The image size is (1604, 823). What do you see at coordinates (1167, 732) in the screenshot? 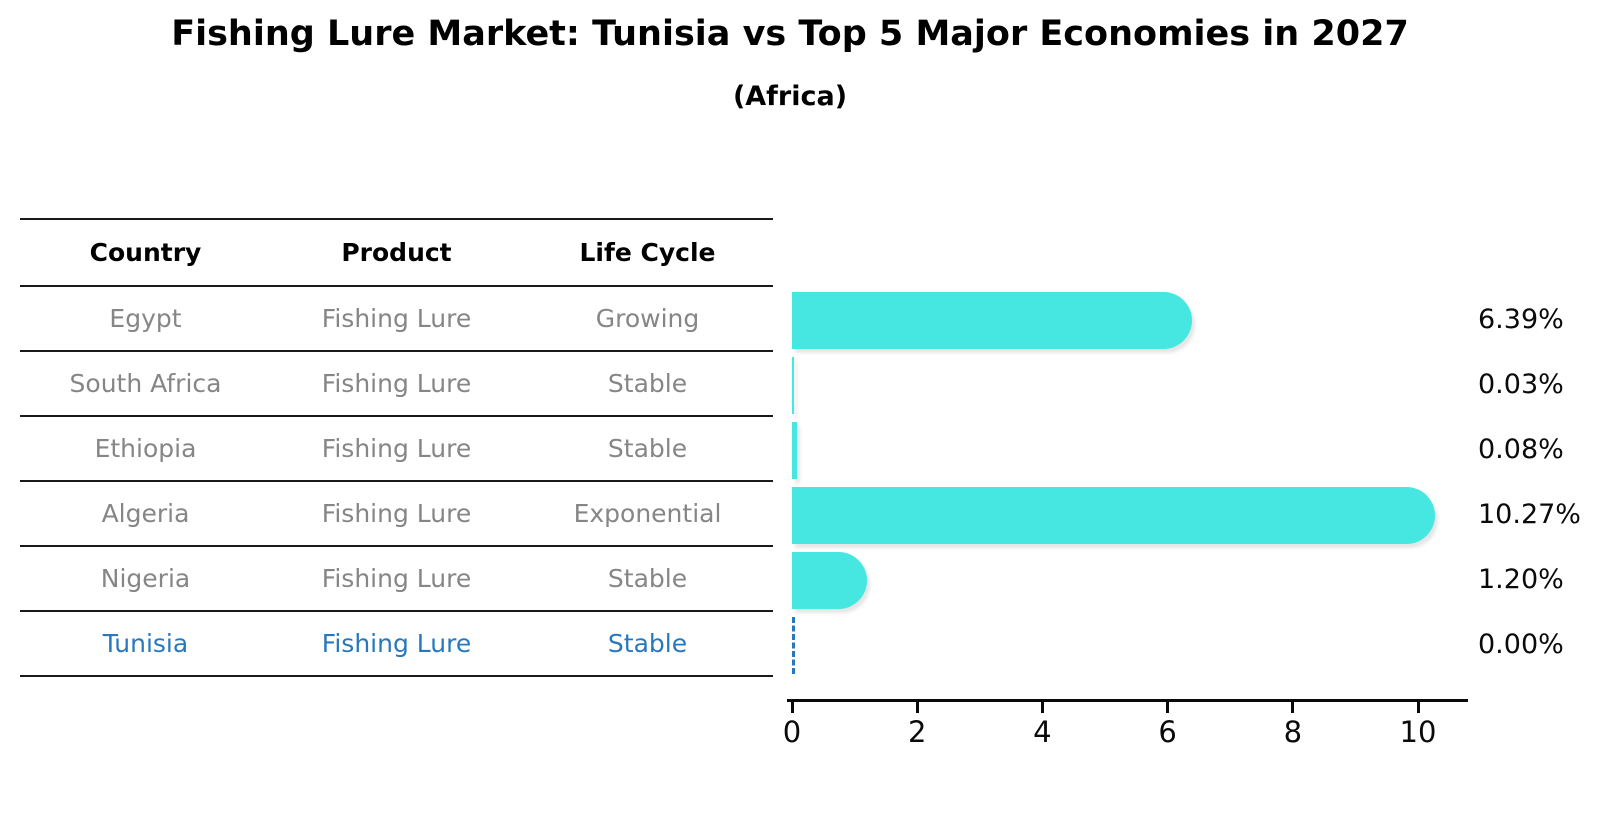
I see `x-tick-label: 6` at bounding box center [1167, 732].